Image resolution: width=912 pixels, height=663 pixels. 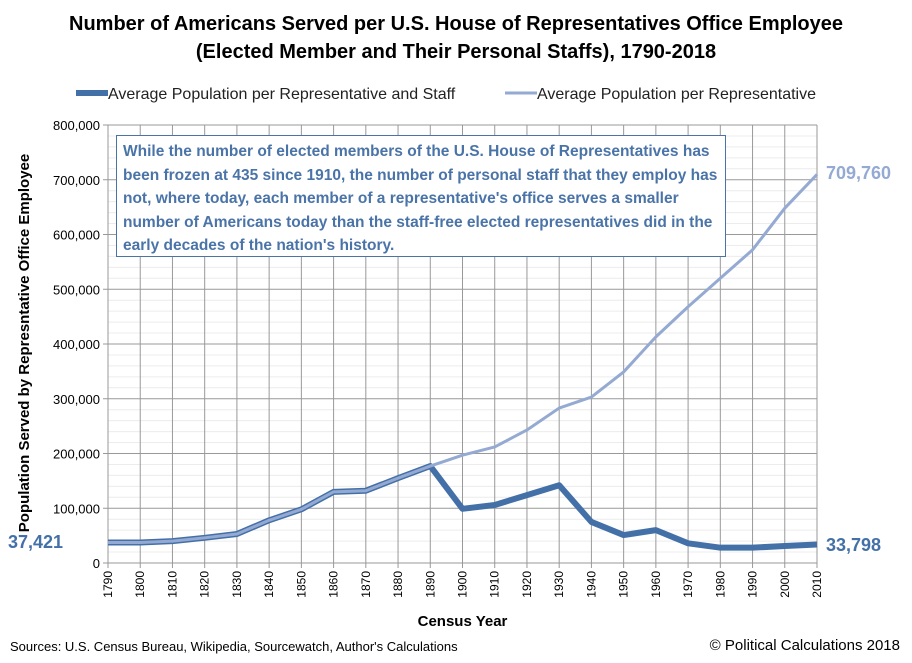 What do you see at coordinates (720, 584) in the screenshot?
I see `x-tick-label: 1980` at bounding box center [720, 584].